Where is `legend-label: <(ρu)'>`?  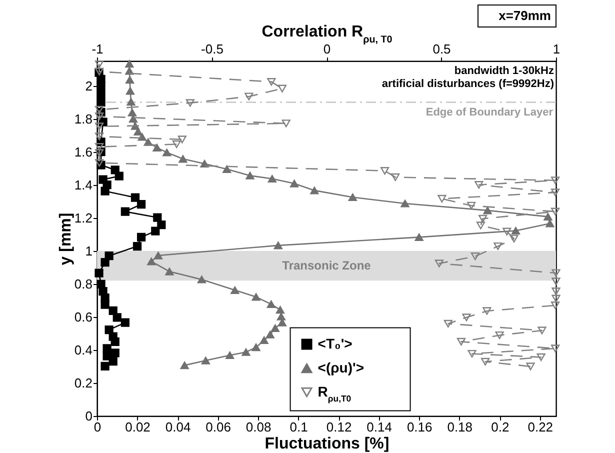 legend-label: <(ρu)'> is located at coordinates (341, 367).